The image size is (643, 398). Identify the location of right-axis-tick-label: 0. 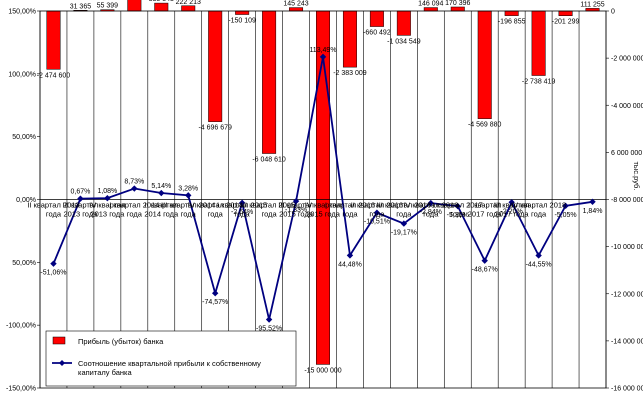
(613, 12).